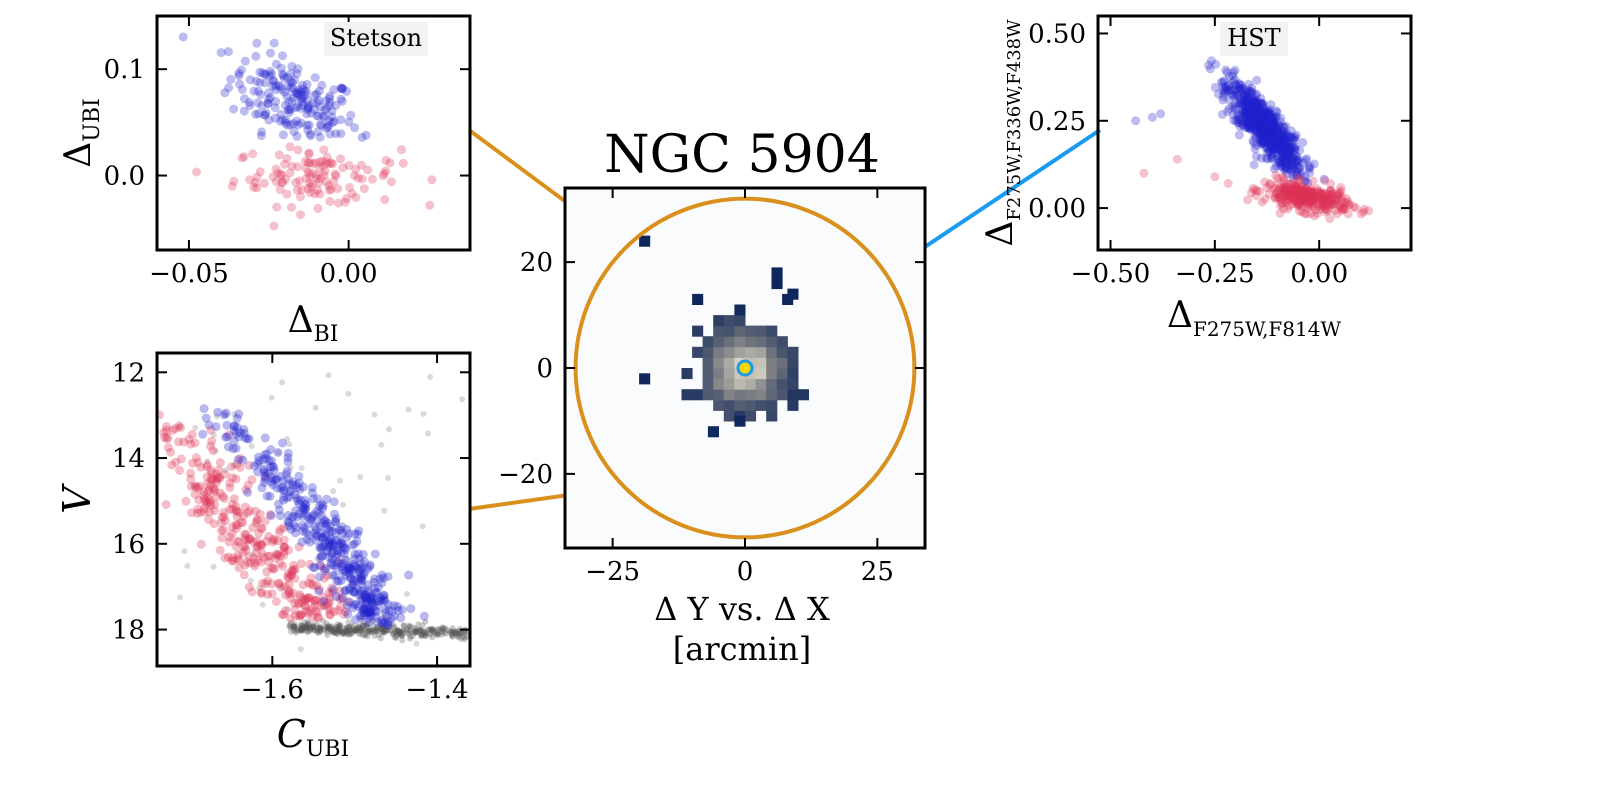  Describe the element at coordinates (128, 545) in the screenshot. I see `cmd-ytick-label: 16` at that location.